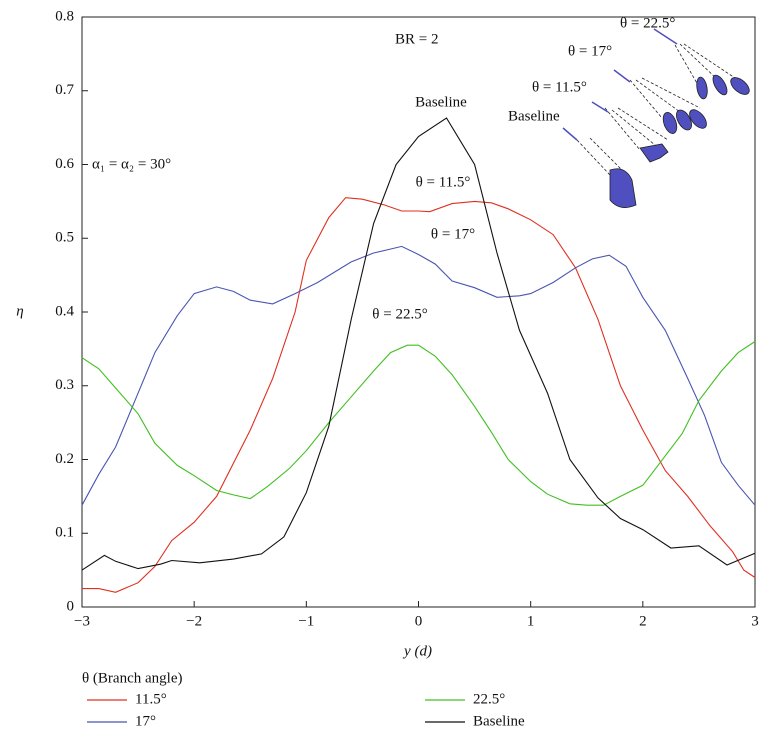  What do you see at coordinates (441, 102) in the screenshot?
I see `annotation: Baseline` at bounding box center [441, 102].